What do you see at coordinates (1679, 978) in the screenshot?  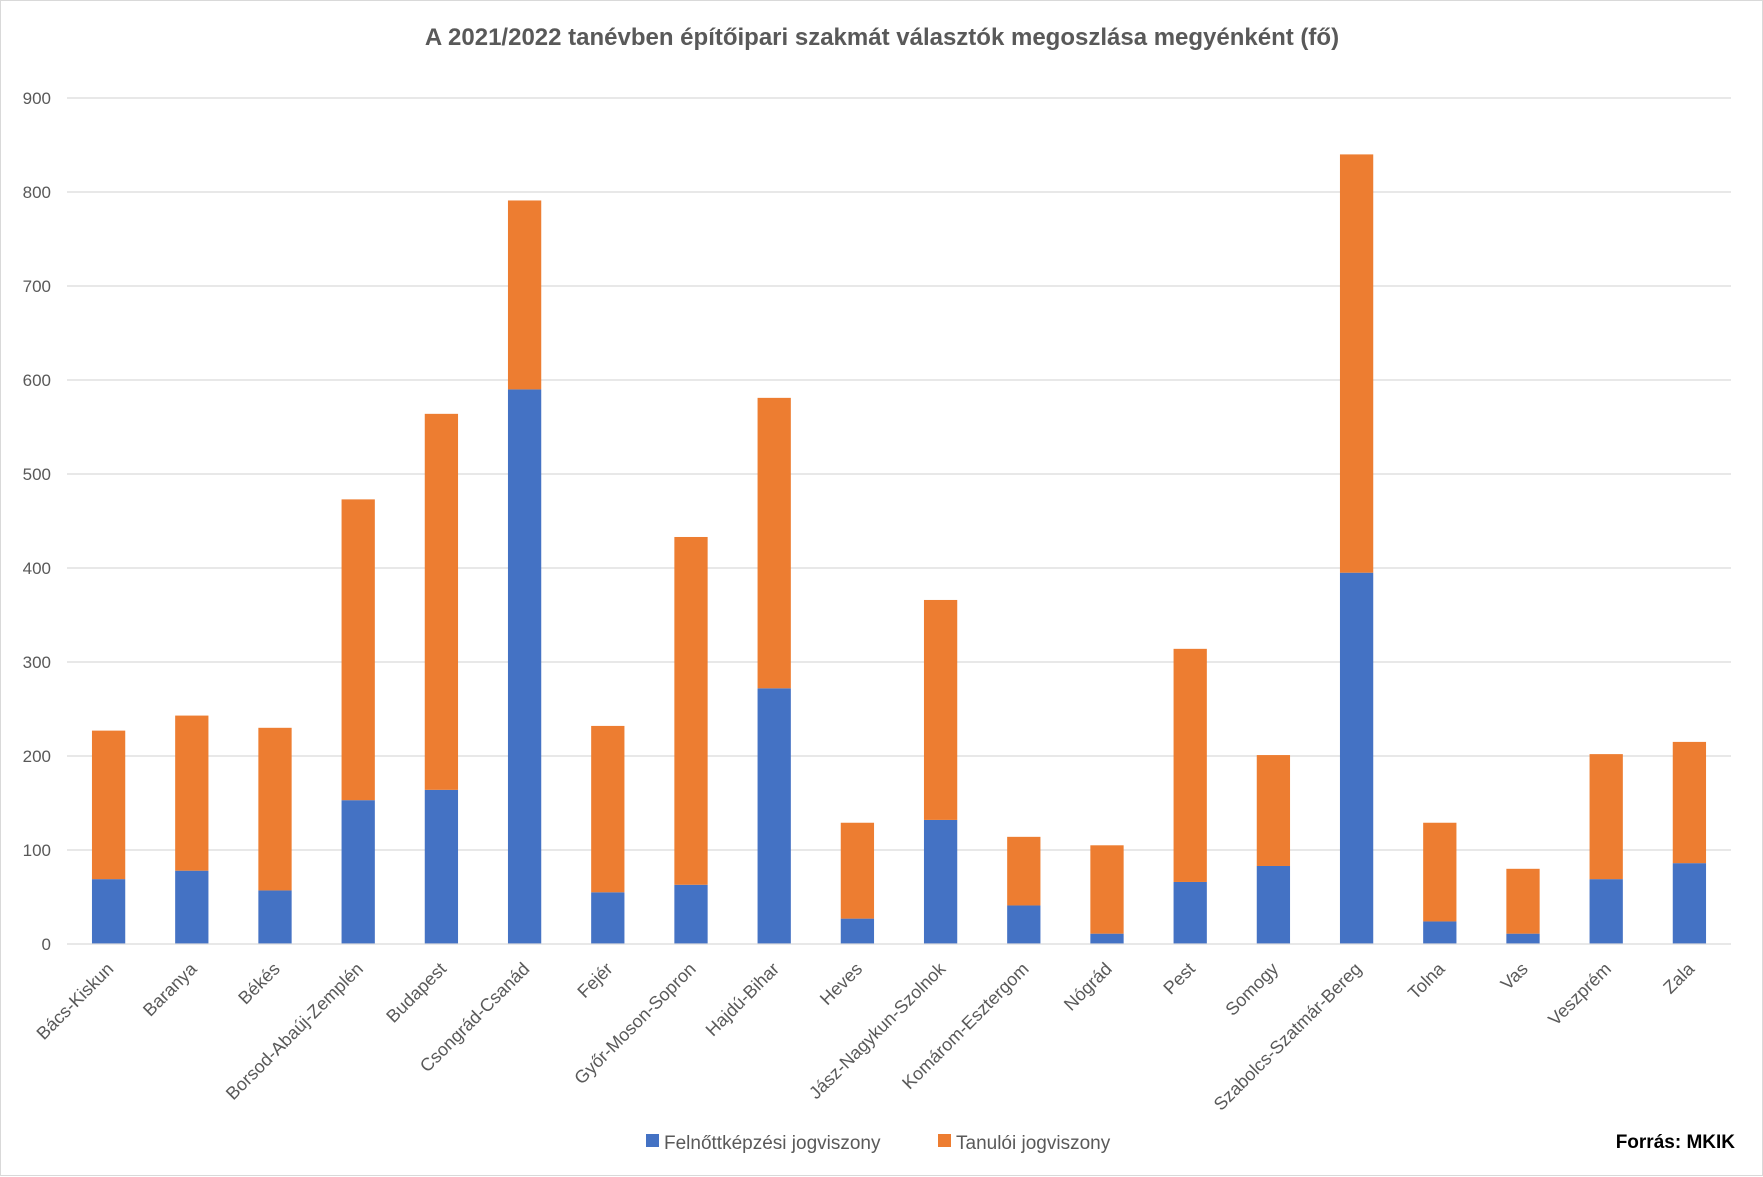 I see `x-category-label: Zala` at bounding box center [1679, 978].